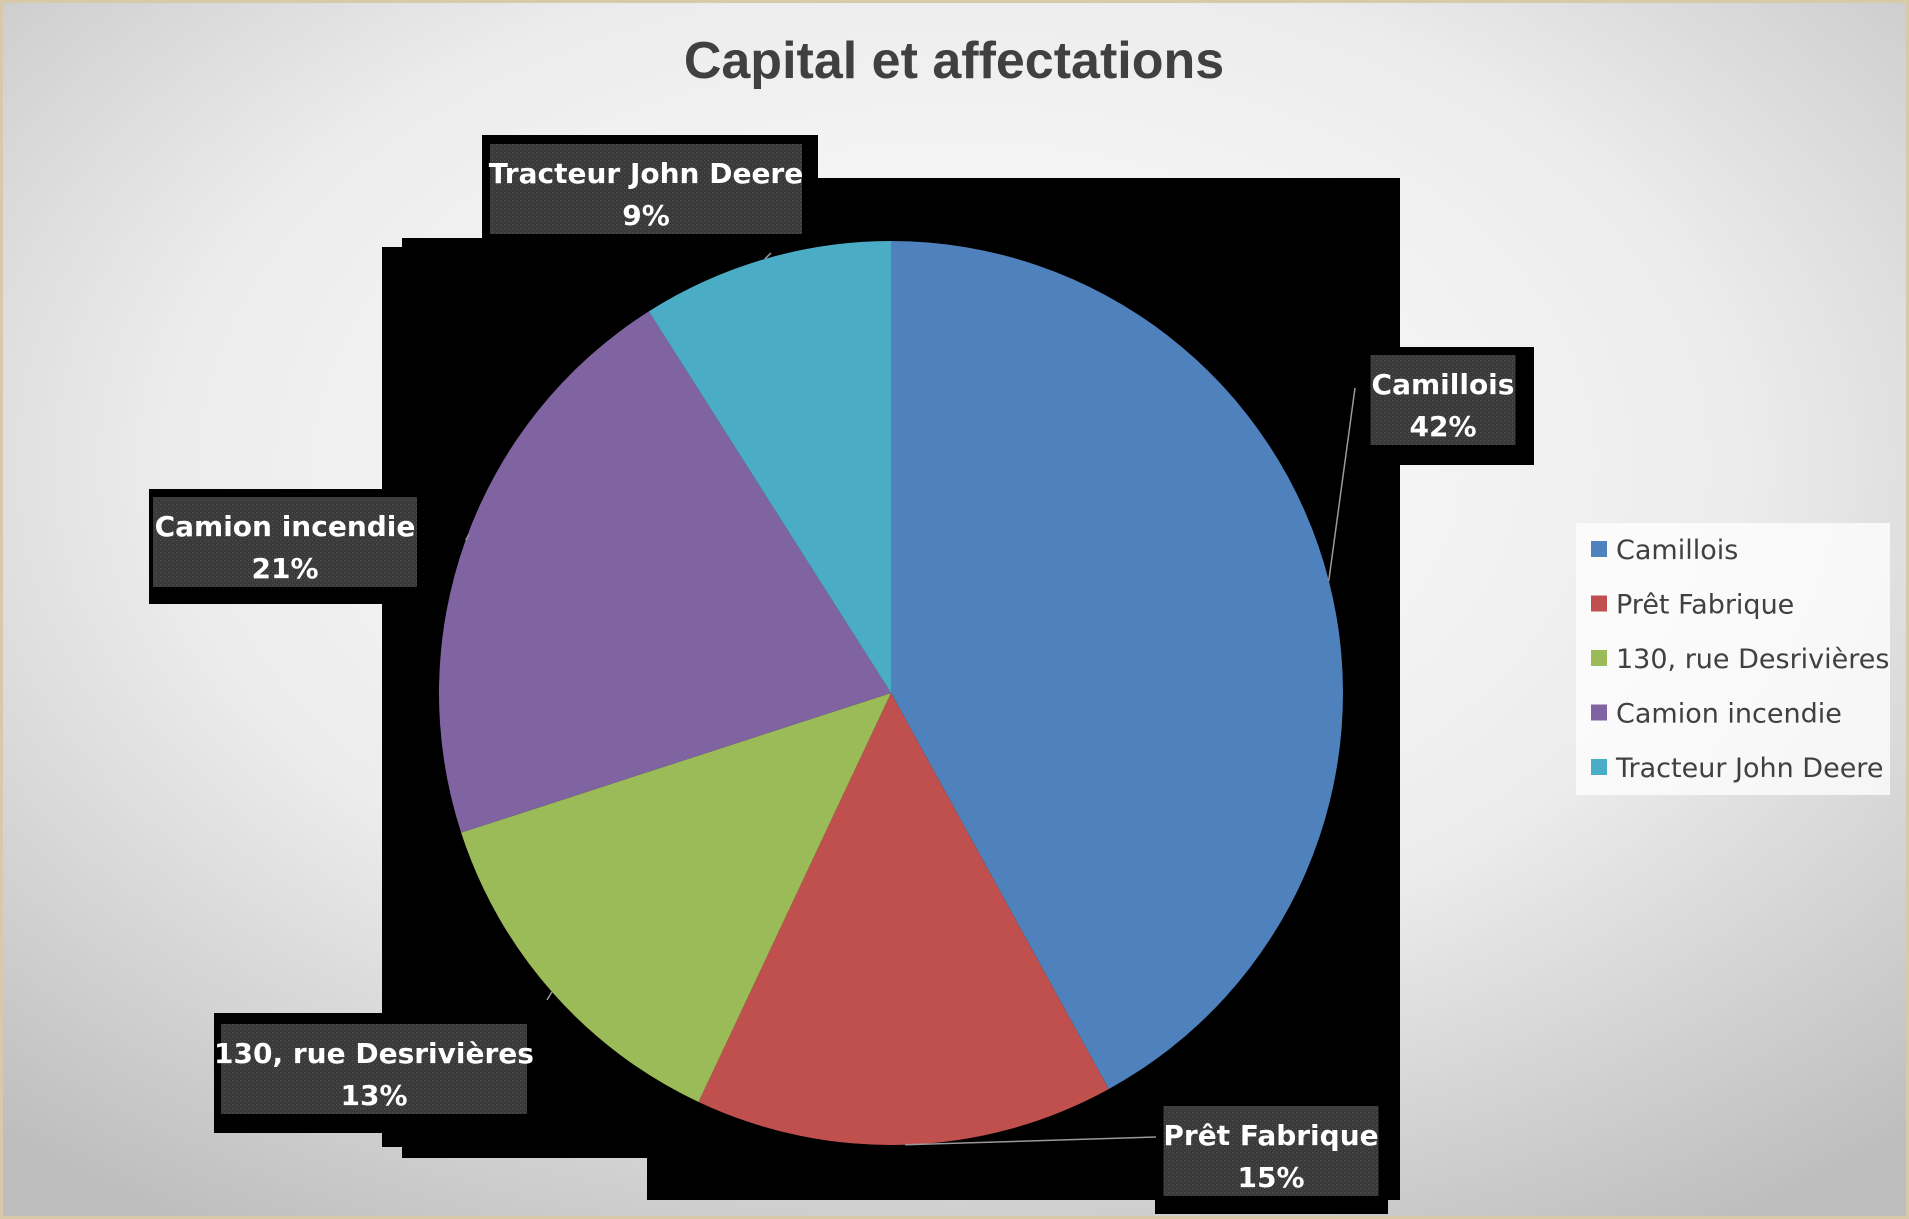 Image resolution: width=1909 pixels, height=1219 pixels. What do you see at coordinates (769, 467) in the screenshot?
I see `pie-slice-tracteur-john-deere` at bounding box center [769, 467].